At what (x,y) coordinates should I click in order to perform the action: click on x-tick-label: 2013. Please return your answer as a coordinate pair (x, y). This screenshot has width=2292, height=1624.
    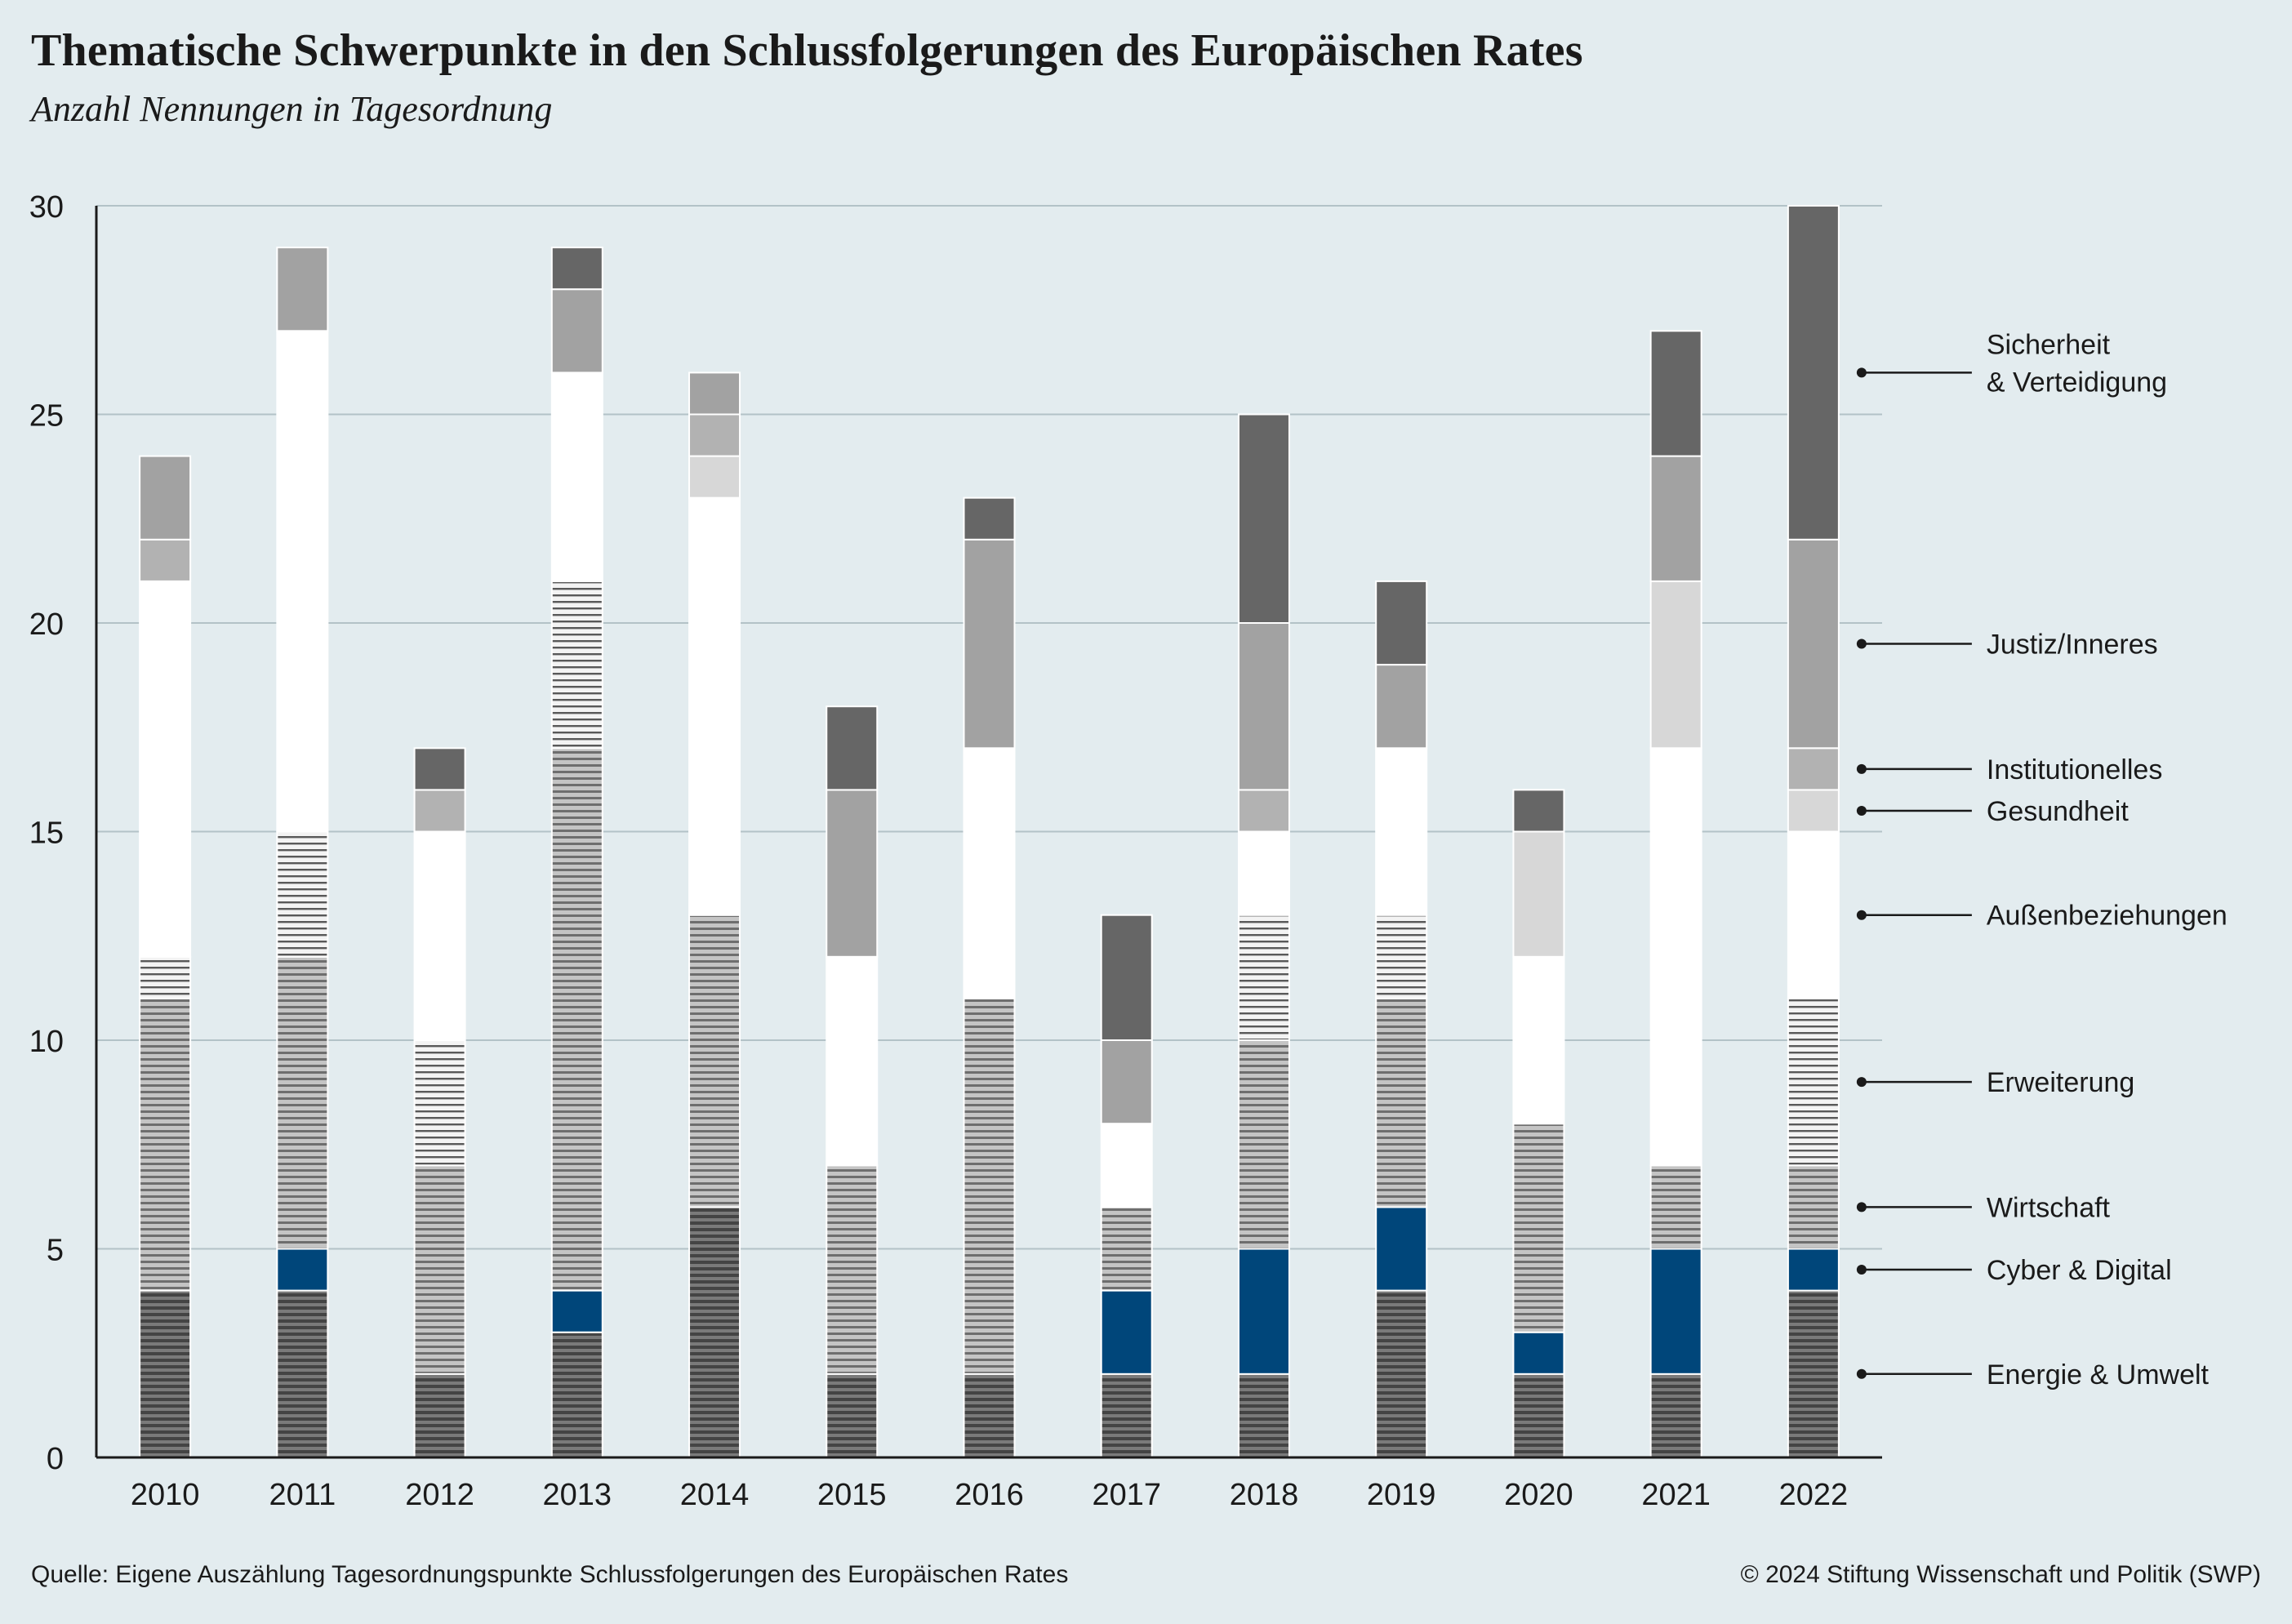
    Looking at the image, I should click on (577, 1495).